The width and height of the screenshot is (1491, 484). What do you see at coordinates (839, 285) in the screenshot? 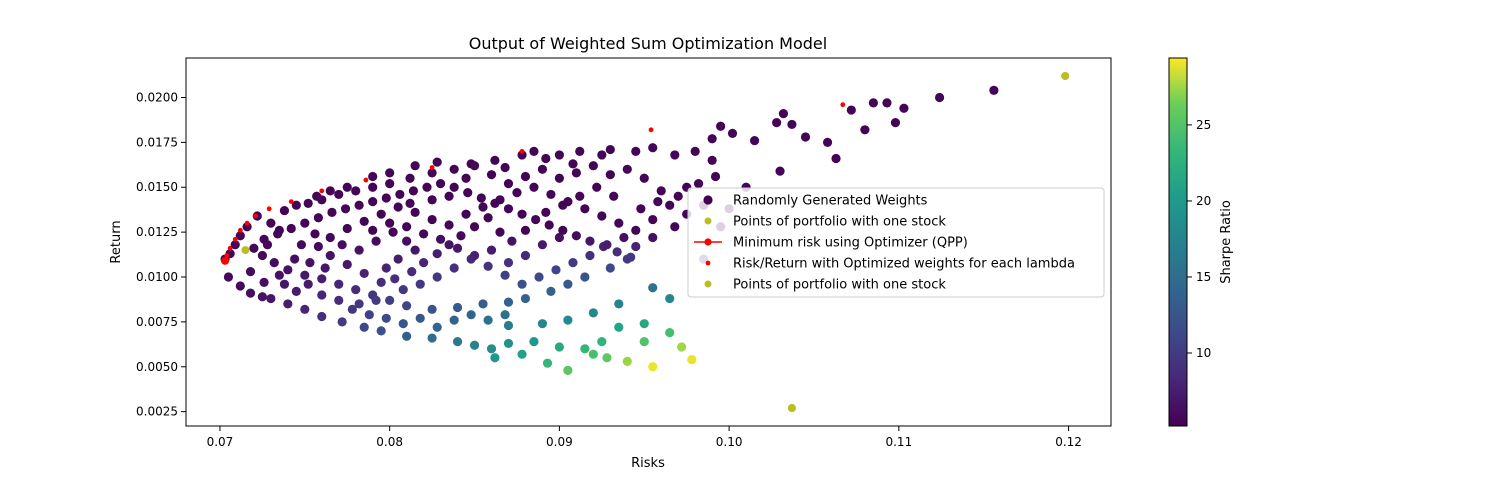
I see `legend-label: Points of portfolio with one stock` at bounding box center [839, 285].